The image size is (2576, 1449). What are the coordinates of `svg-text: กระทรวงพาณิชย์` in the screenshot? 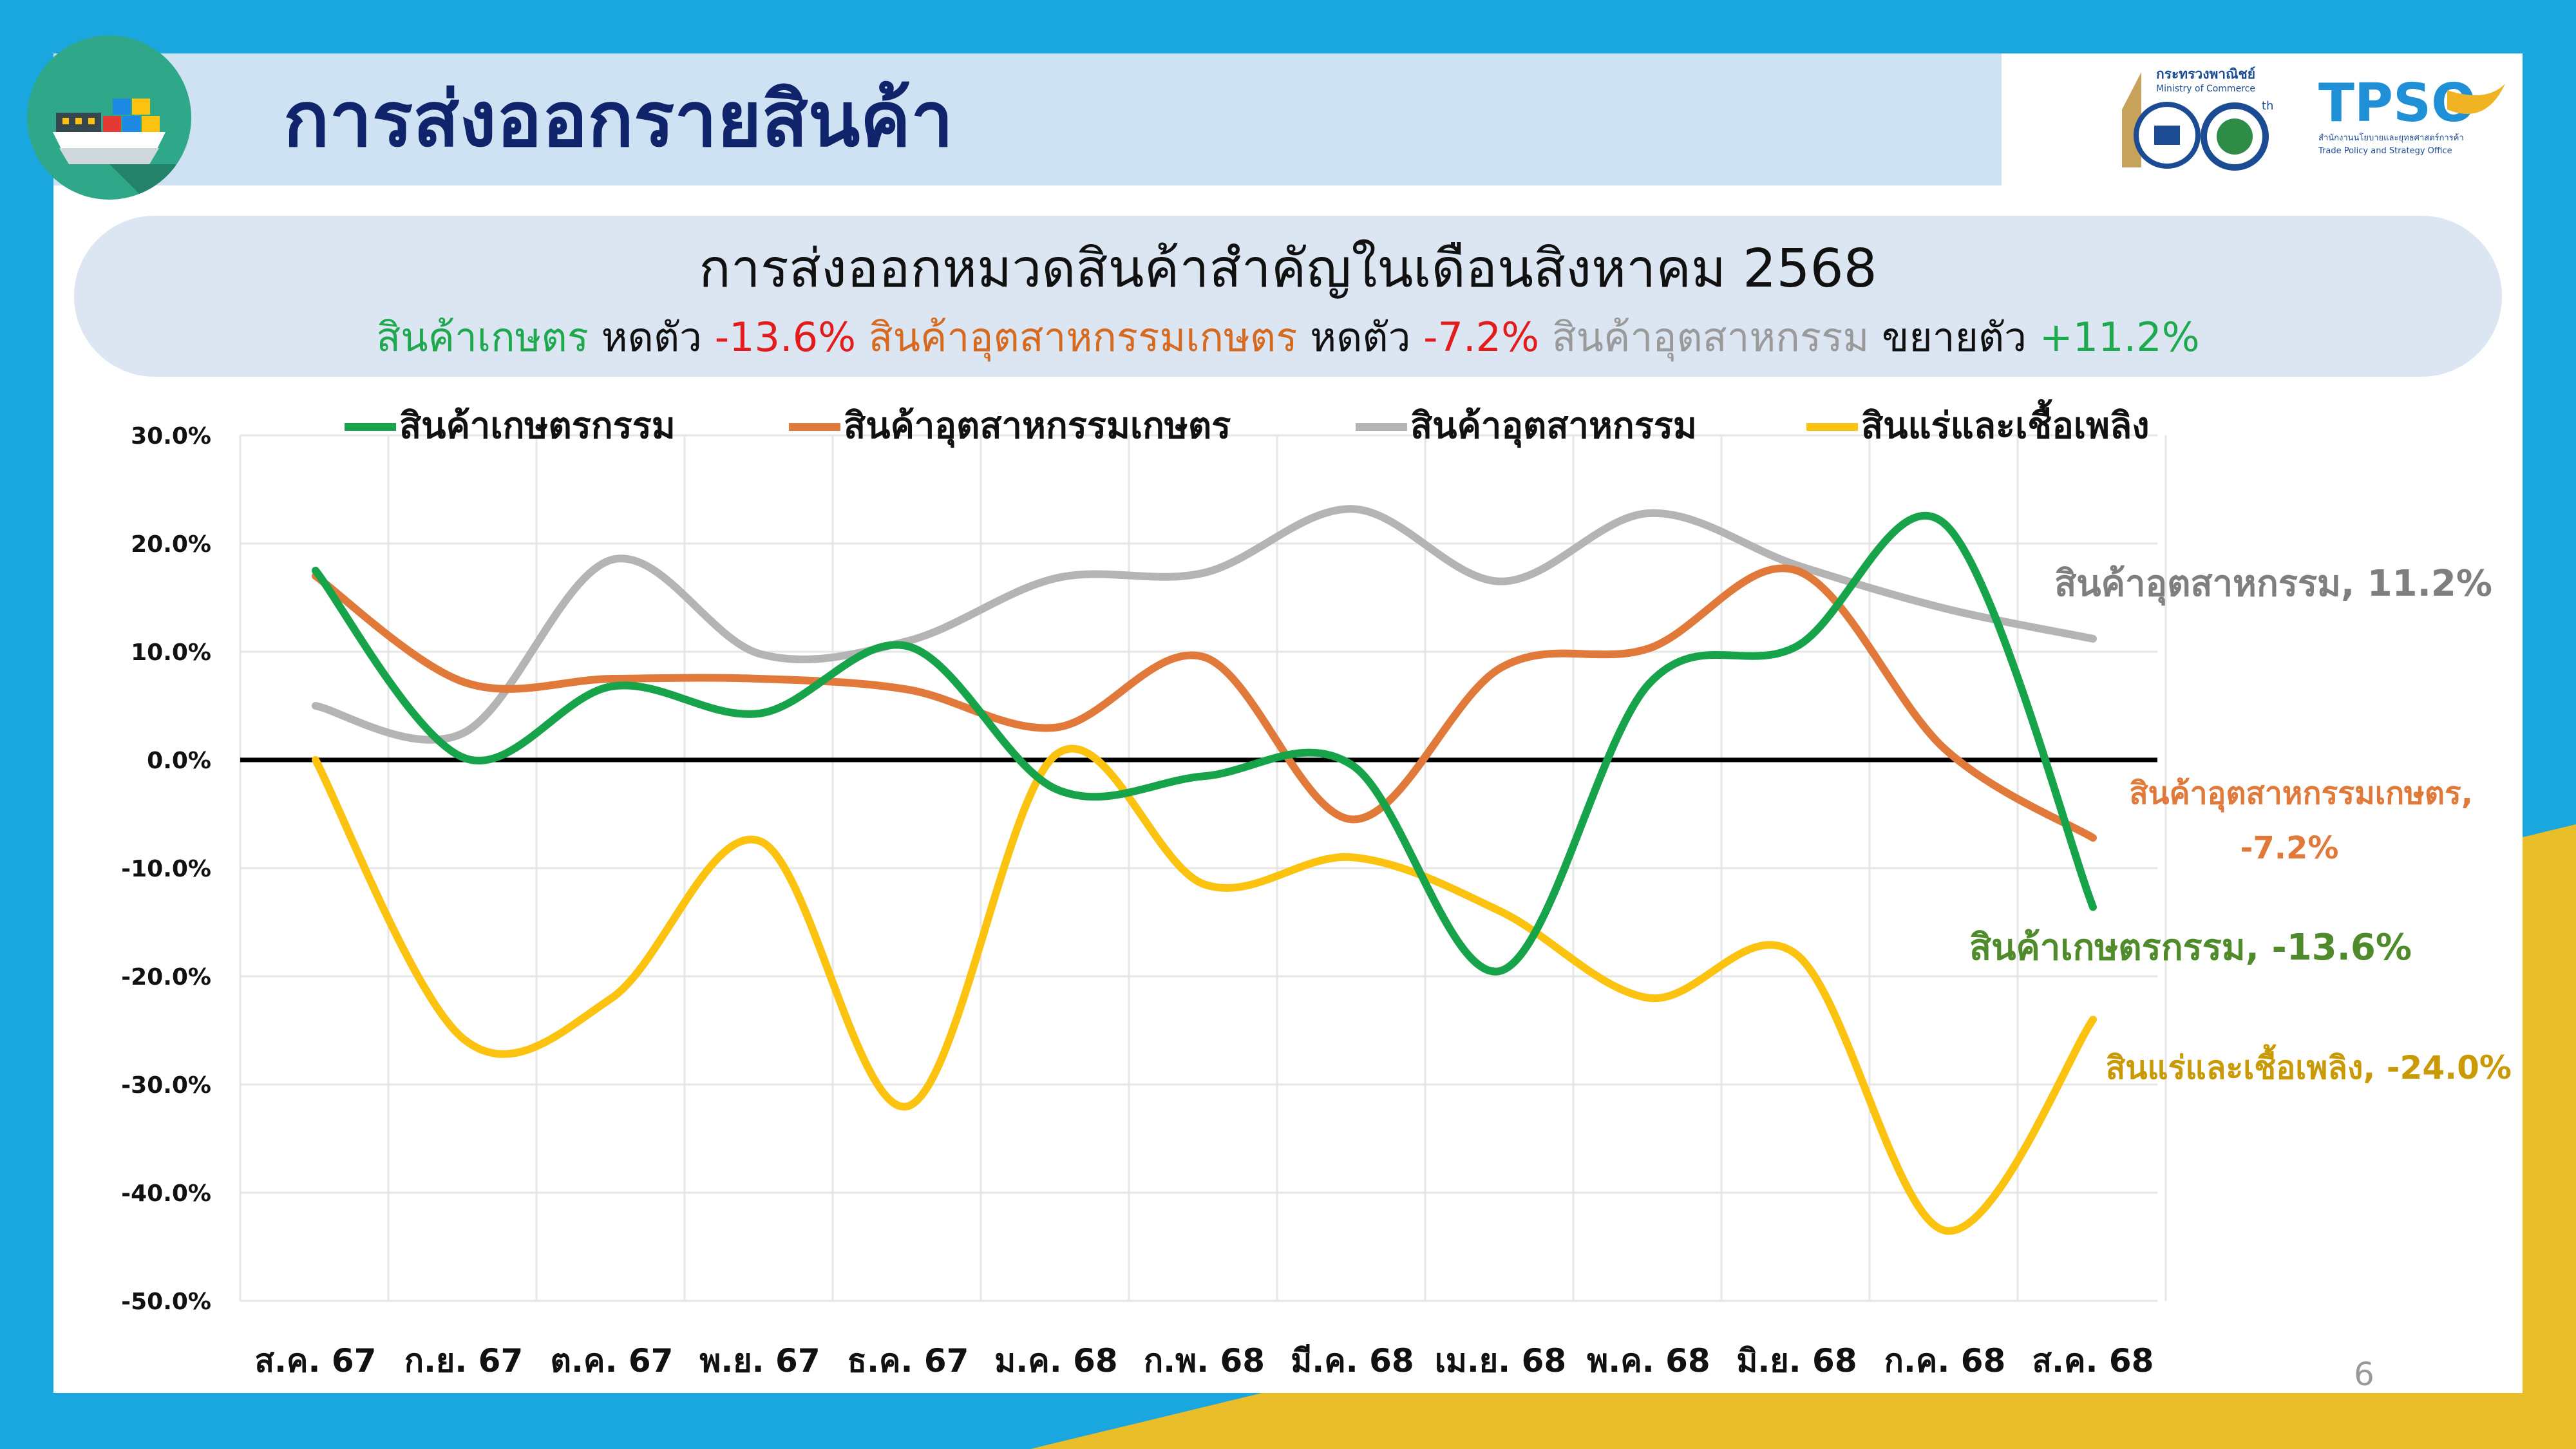 It's located at (2205, 74).